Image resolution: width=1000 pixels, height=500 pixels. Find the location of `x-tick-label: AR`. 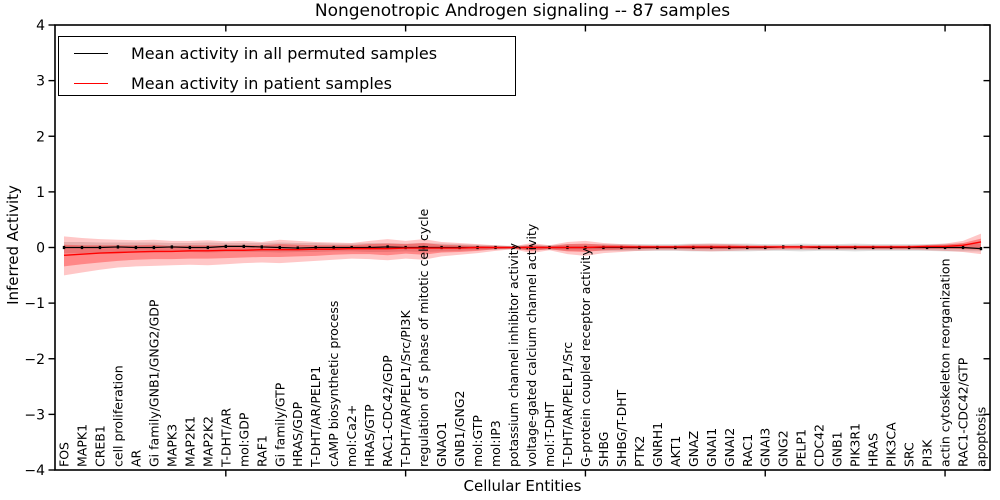

x-tick-label: AR is located at coordinates (135, 458).